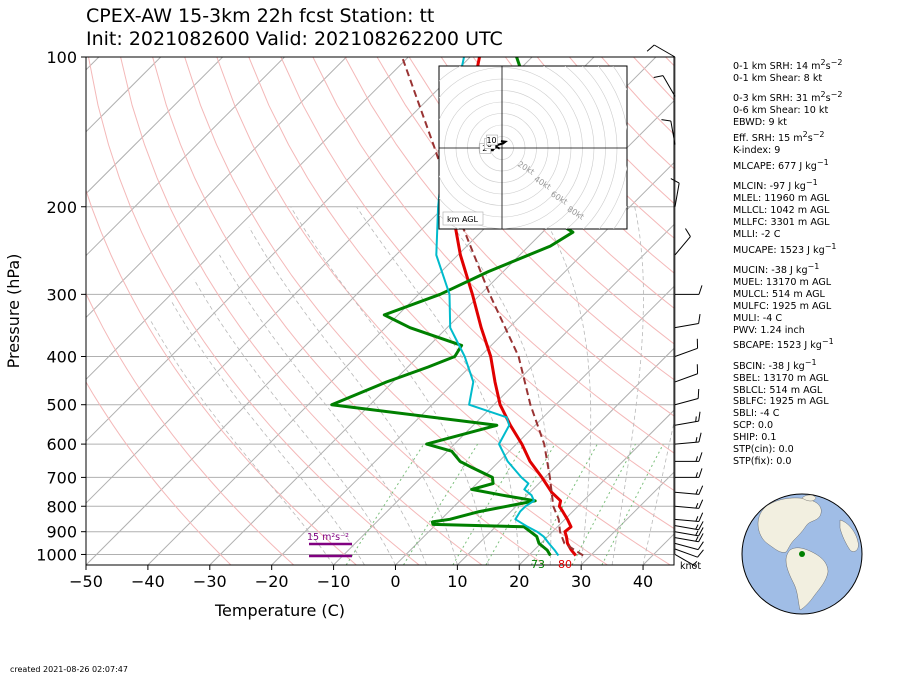  What do you see at coordinates (13, 311) in the screenshot?
I see `y-axis-label: Pressure (hPa)` at bounding box center [13, 311].